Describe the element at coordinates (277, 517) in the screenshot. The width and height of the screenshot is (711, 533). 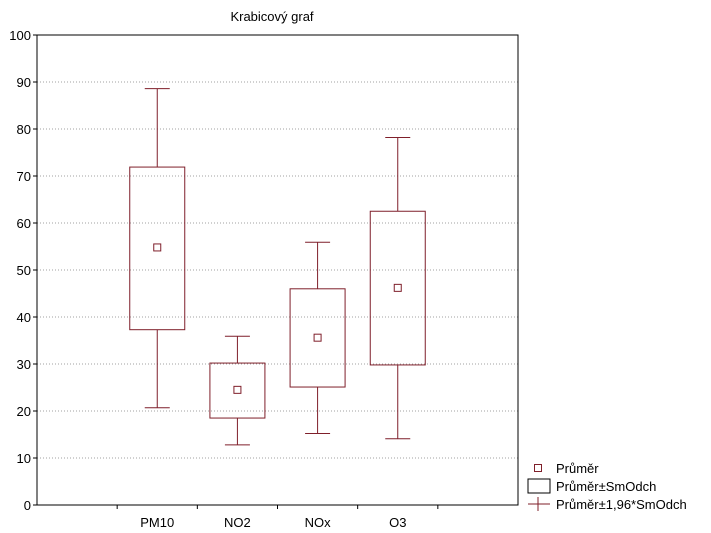
I see `x-axis: PM10 NO2 NOx O3` at that location.